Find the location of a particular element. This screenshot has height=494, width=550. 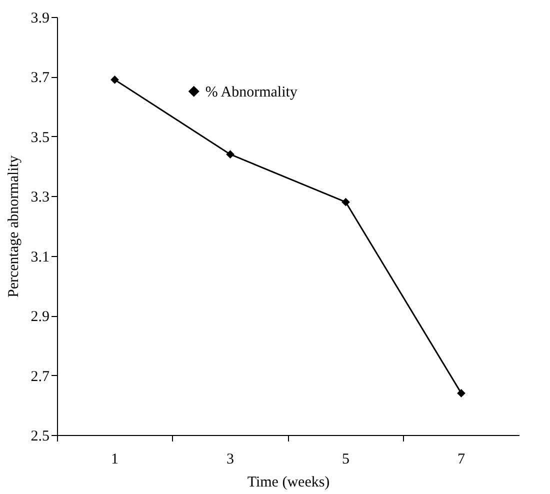

y-tick-label: 3.7 is located at coordinates (40, 78).